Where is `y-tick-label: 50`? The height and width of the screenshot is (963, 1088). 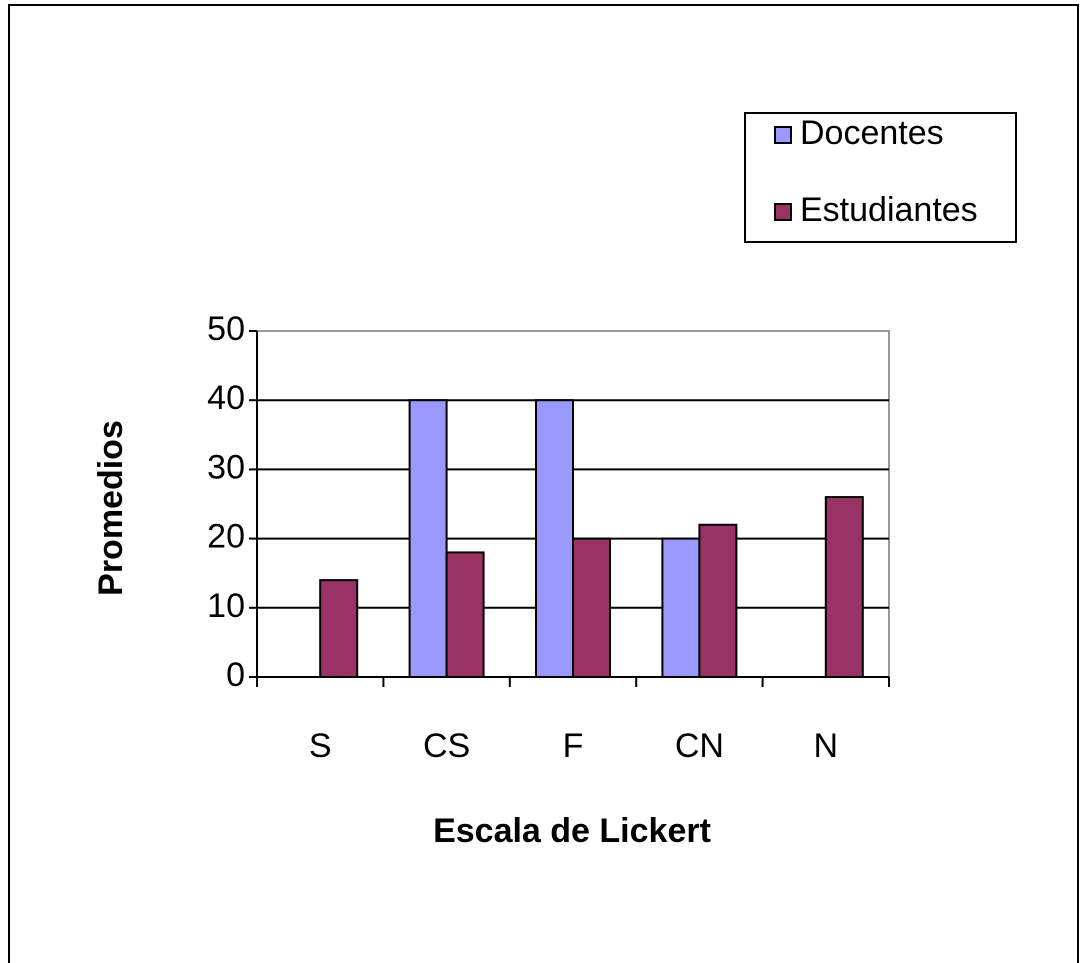
y-tick-label: 50 is located at coordinates (226, 329).